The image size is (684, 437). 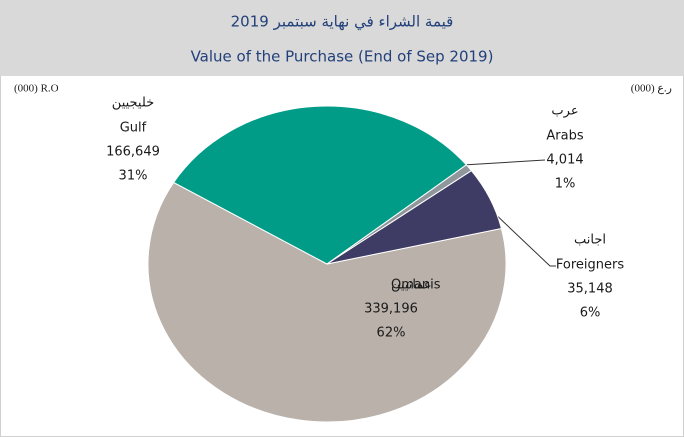 What do you see at coordinates (565, 184) in the screenshot?
I see `percent-label: 1%` at bounding box center [565, 184].